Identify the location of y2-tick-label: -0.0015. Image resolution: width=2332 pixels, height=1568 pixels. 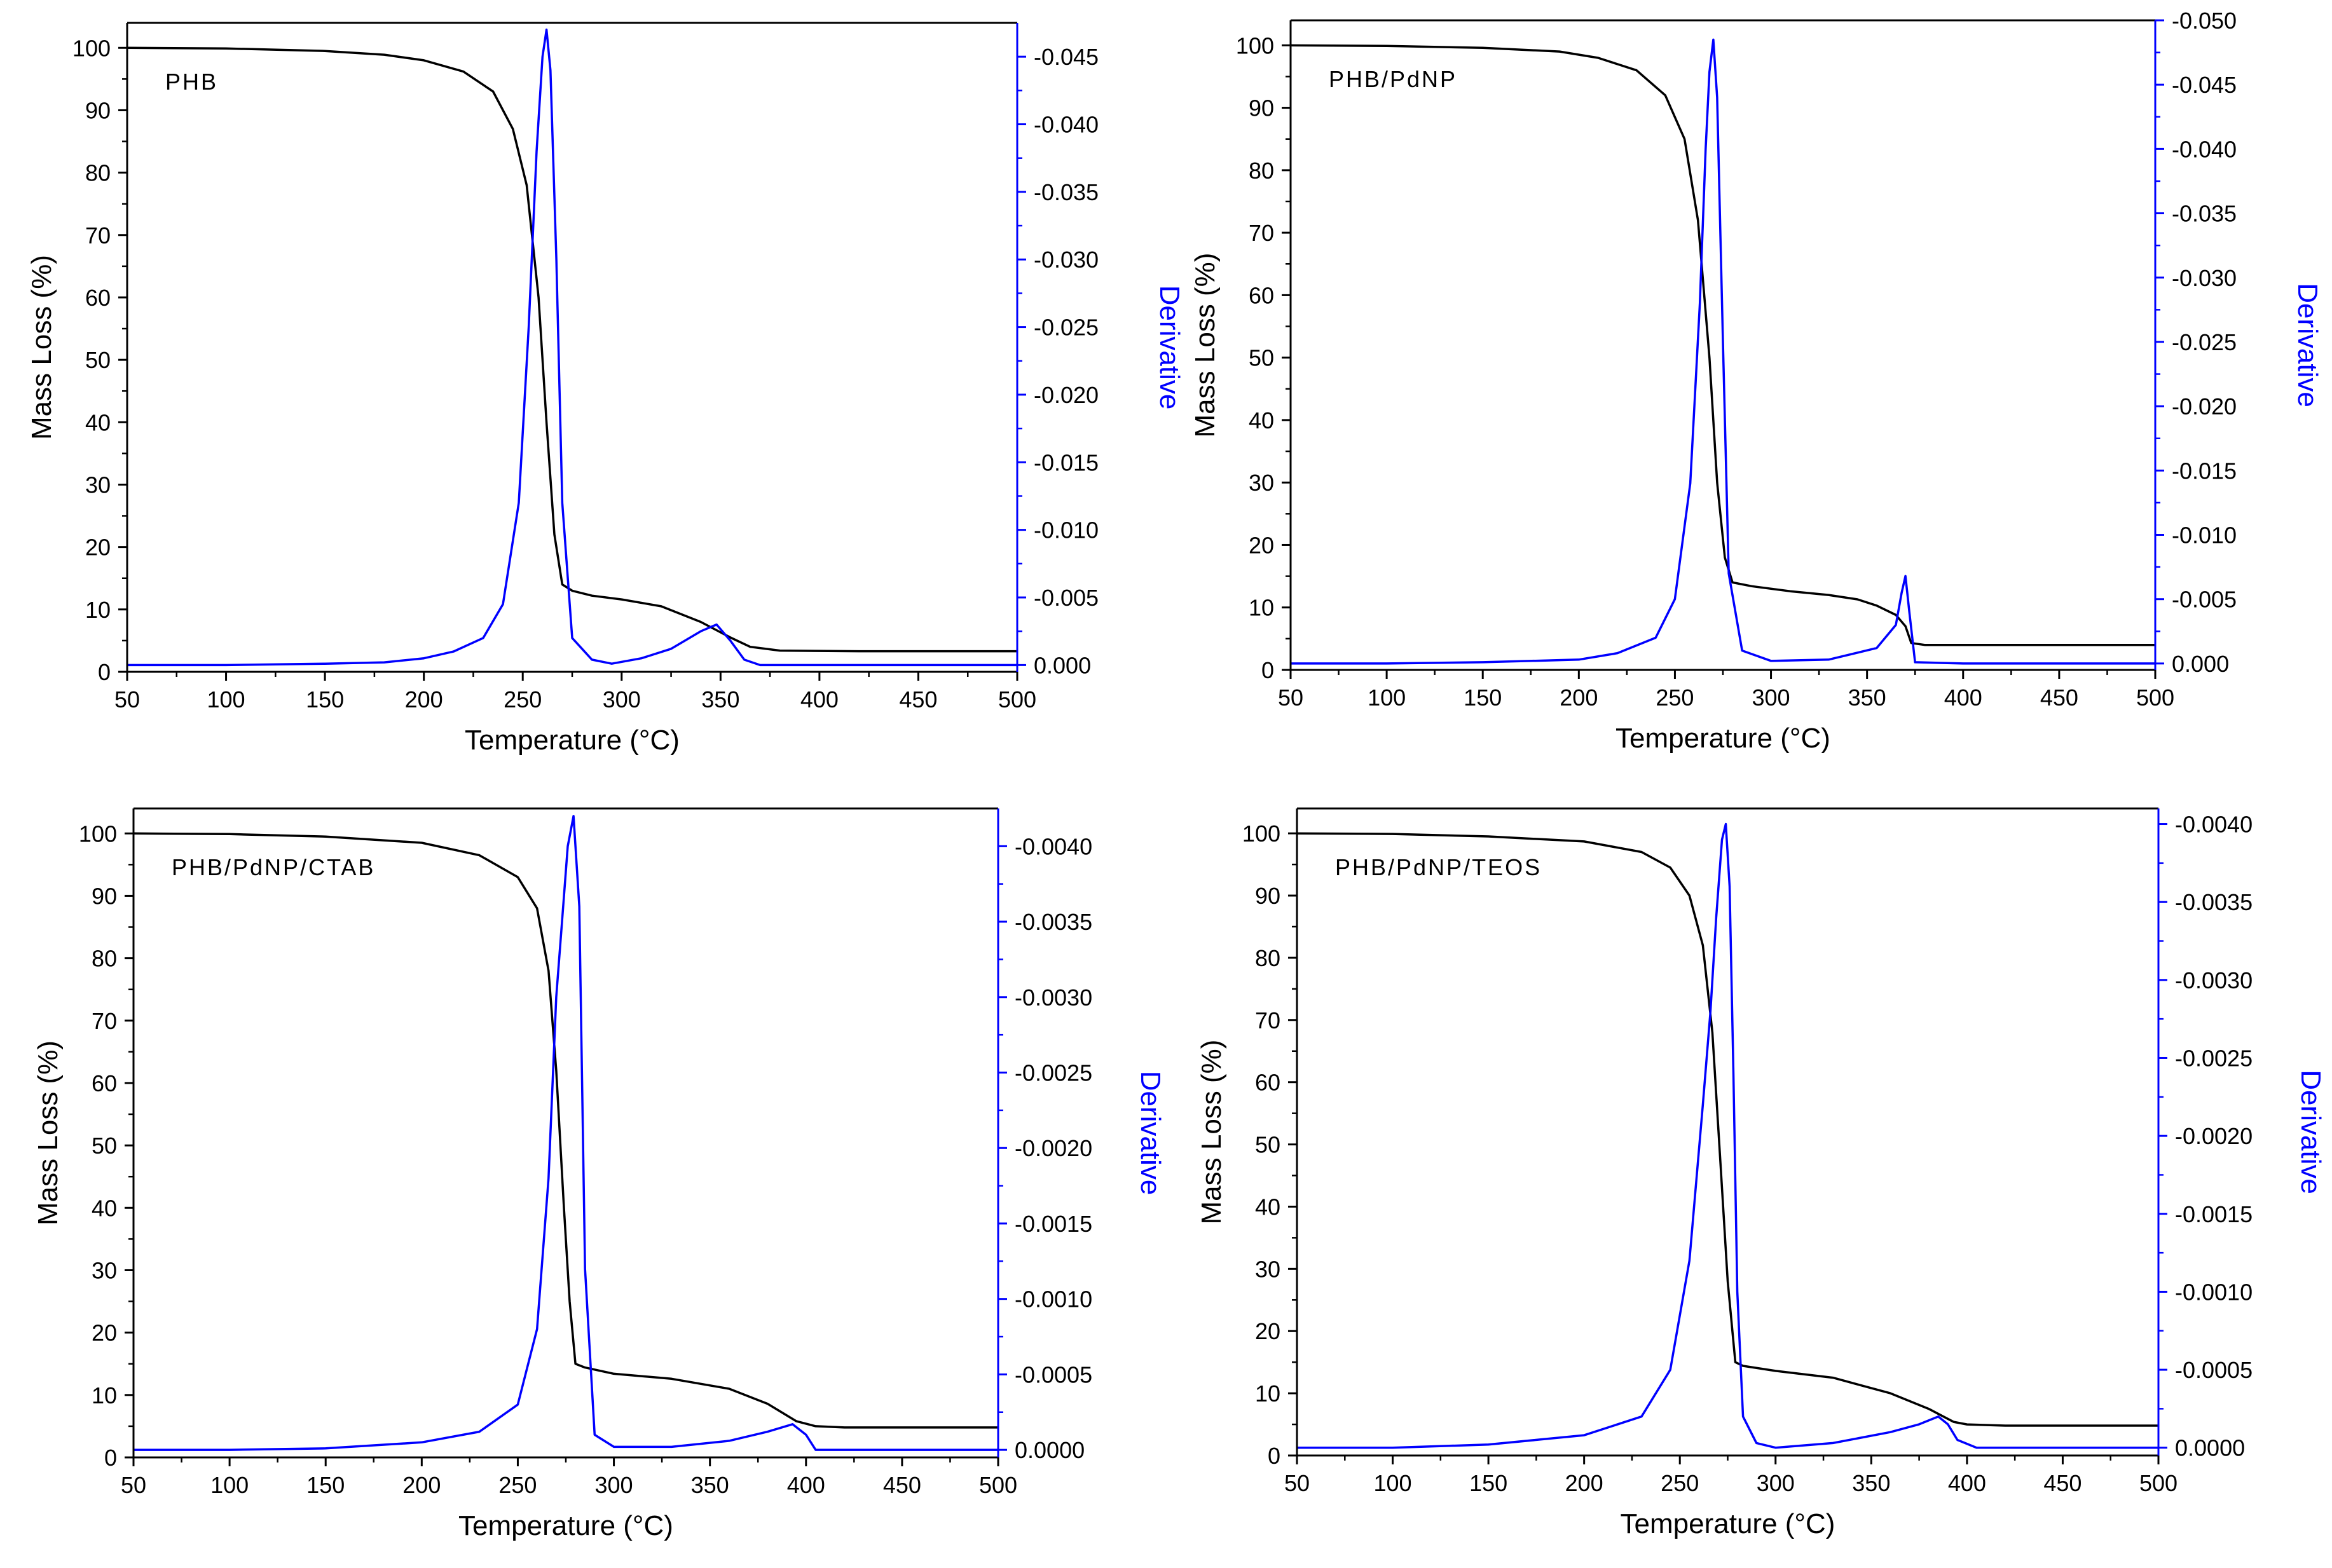
(2214, 1214).